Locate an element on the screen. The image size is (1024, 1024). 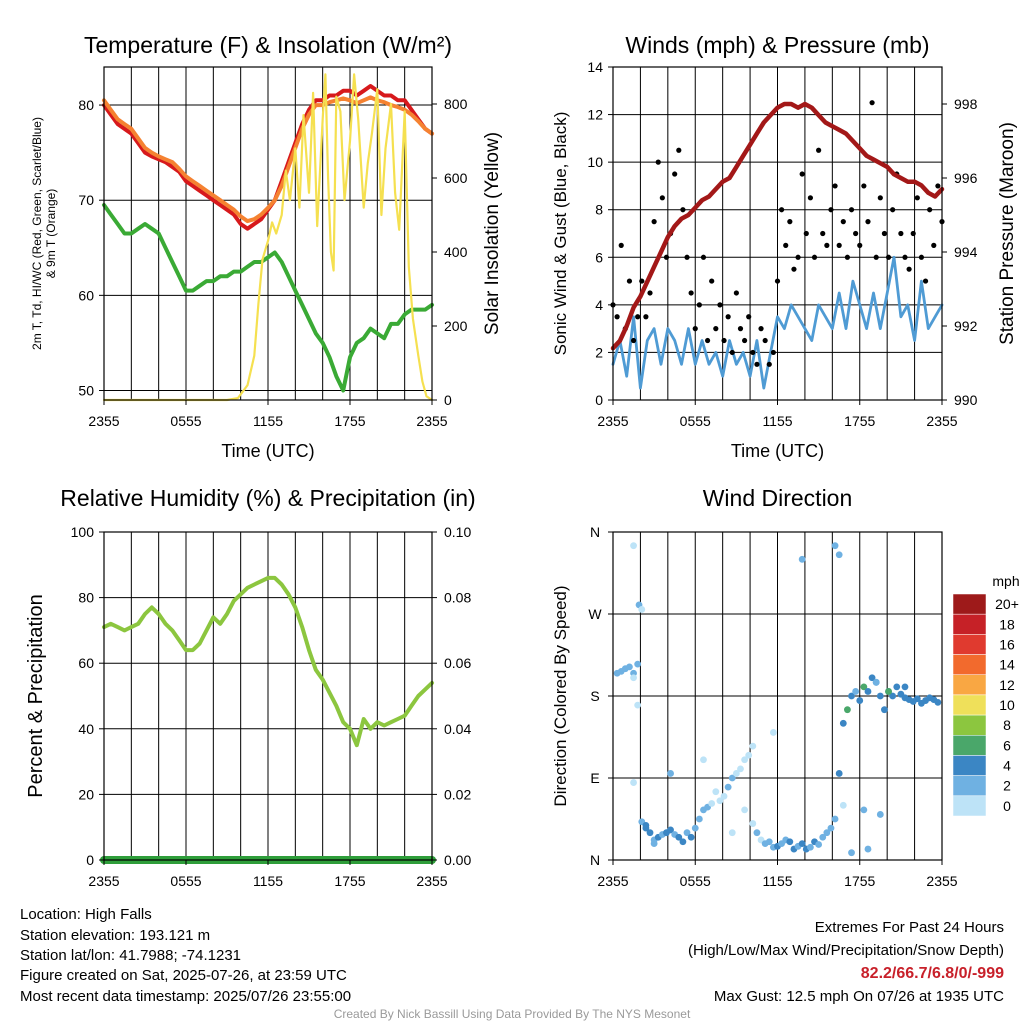
y-axis-label-left: Percent & Precipitation is located at coordinates (36, 695).